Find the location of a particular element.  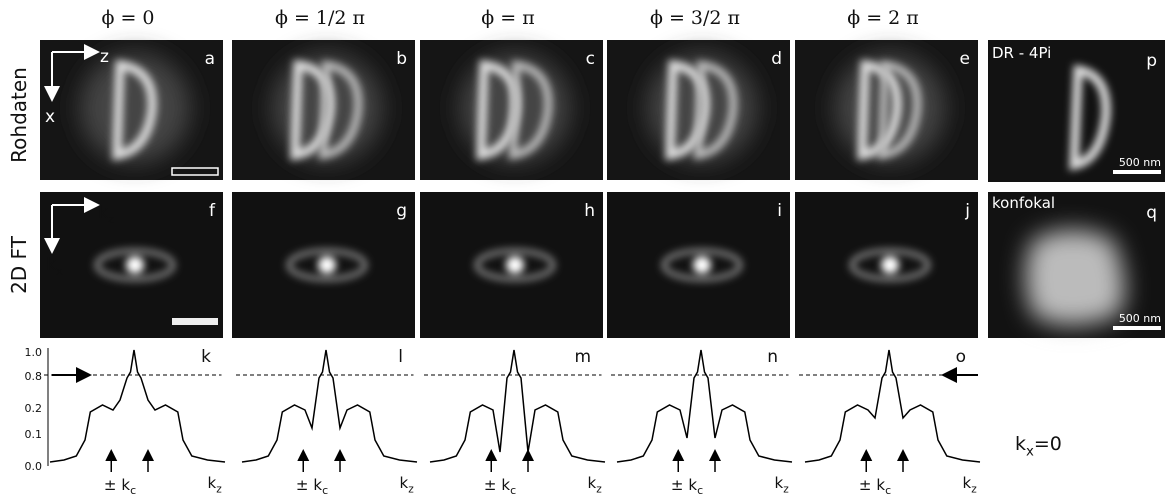

raw-haze is located at coordinates (135, 108).